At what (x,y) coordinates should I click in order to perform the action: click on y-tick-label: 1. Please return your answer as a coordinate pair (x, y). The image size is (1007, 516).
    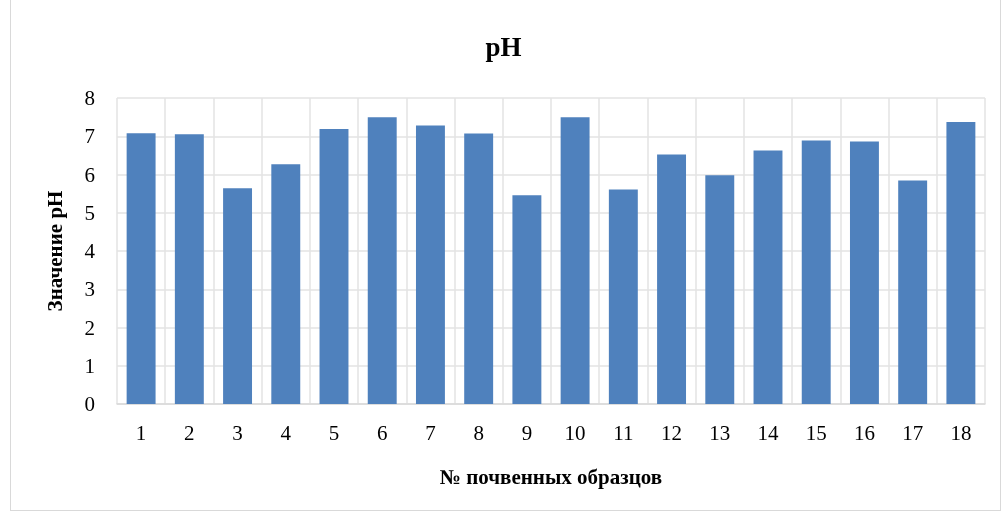
    Looking at the image, I should click on (89, 365).